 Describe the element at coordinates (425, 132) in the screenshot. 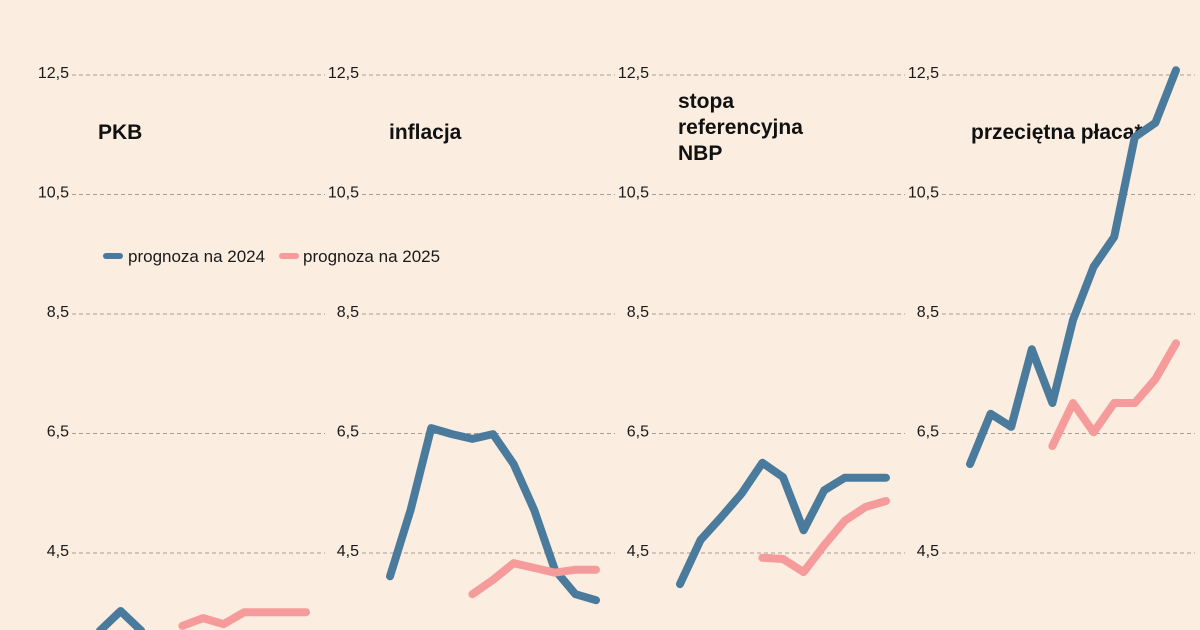

I see `chart-title: inflacja` at that location.